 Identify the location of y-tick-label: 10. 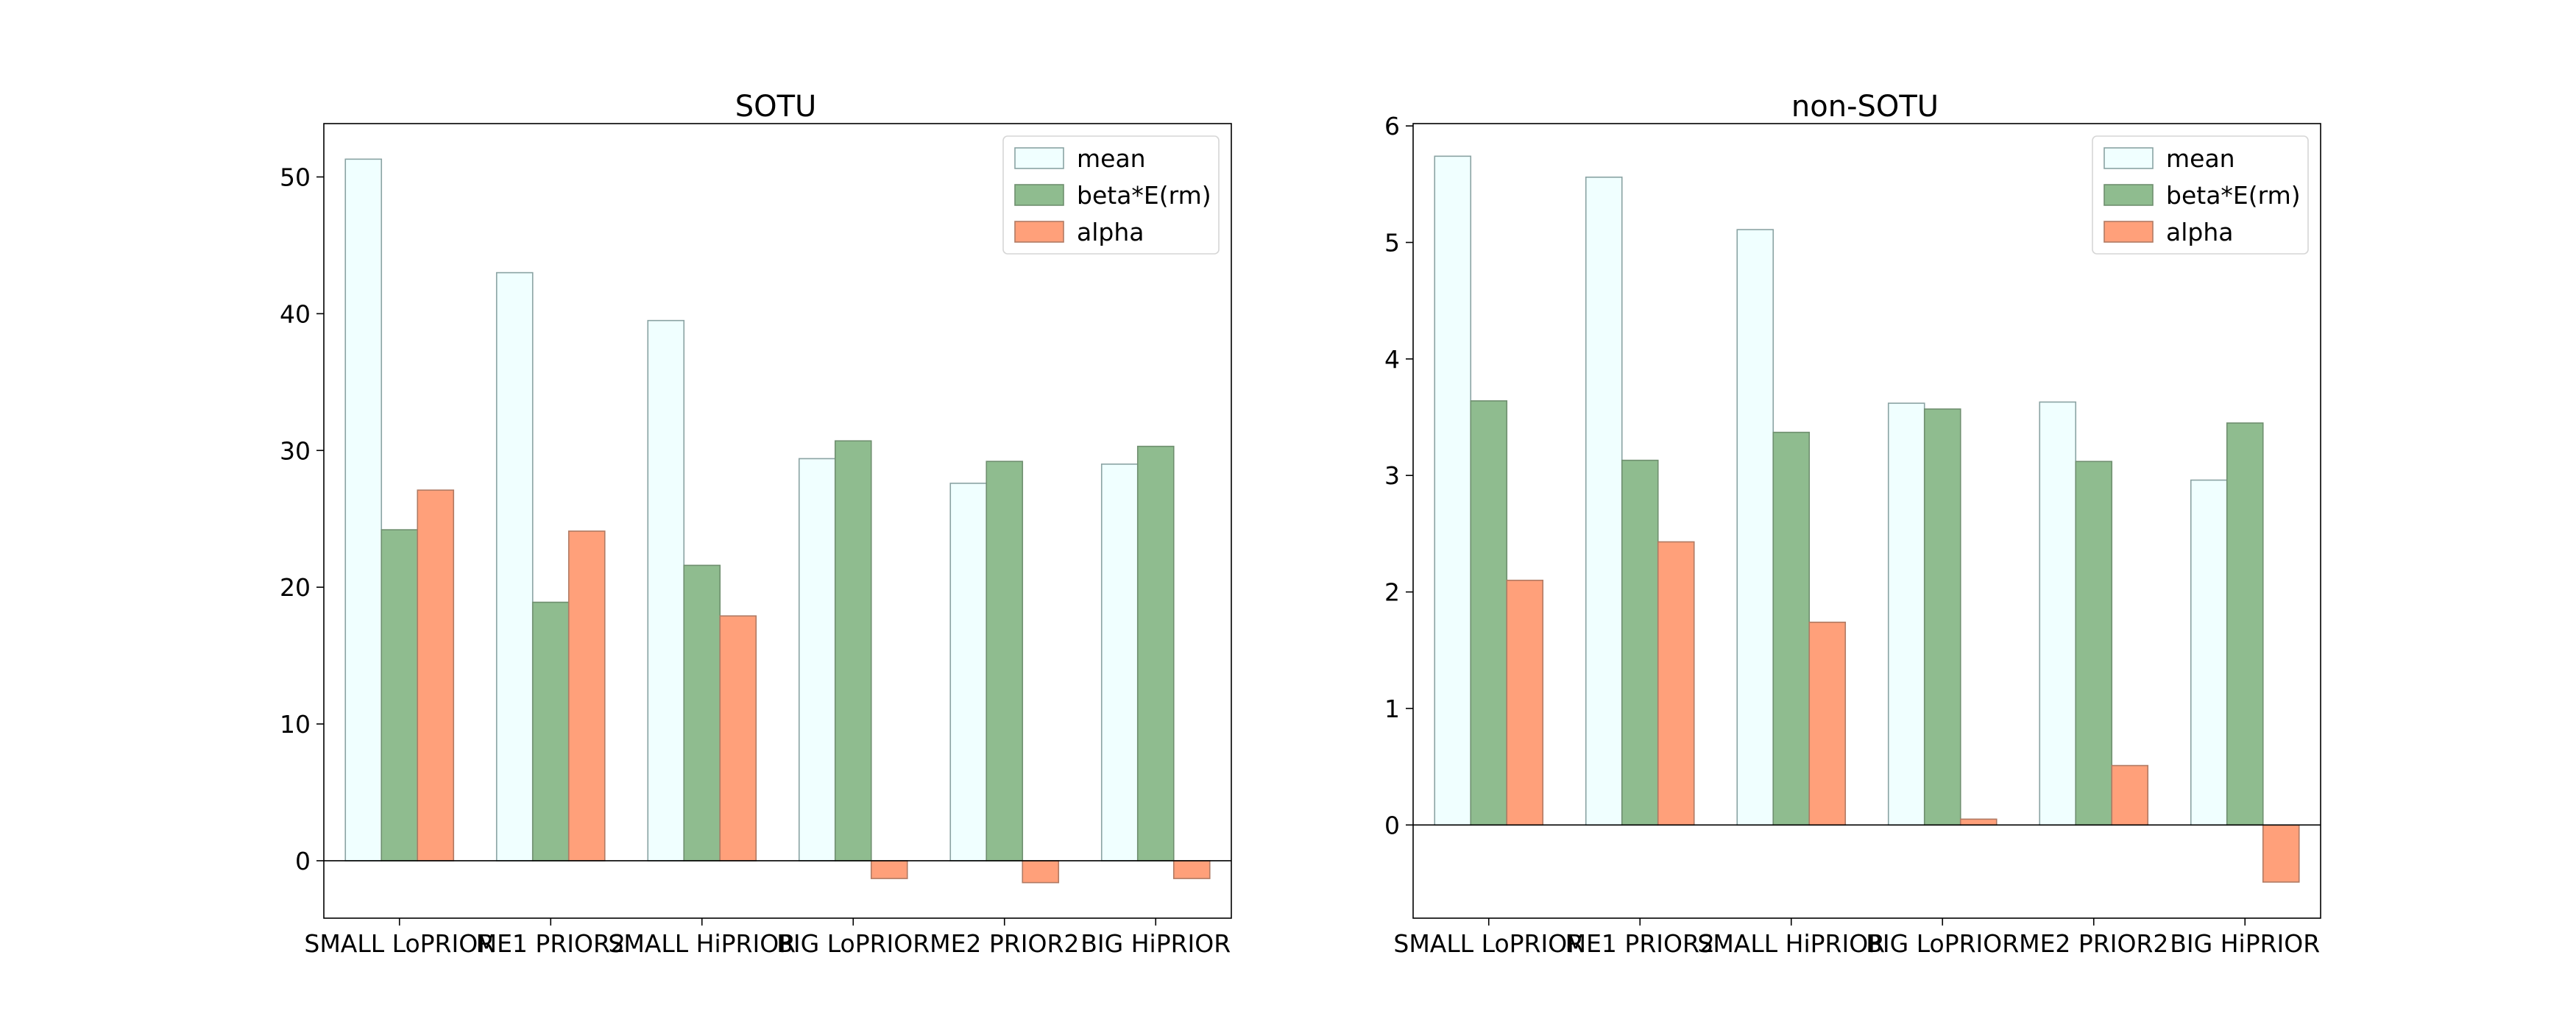
(295, 725).